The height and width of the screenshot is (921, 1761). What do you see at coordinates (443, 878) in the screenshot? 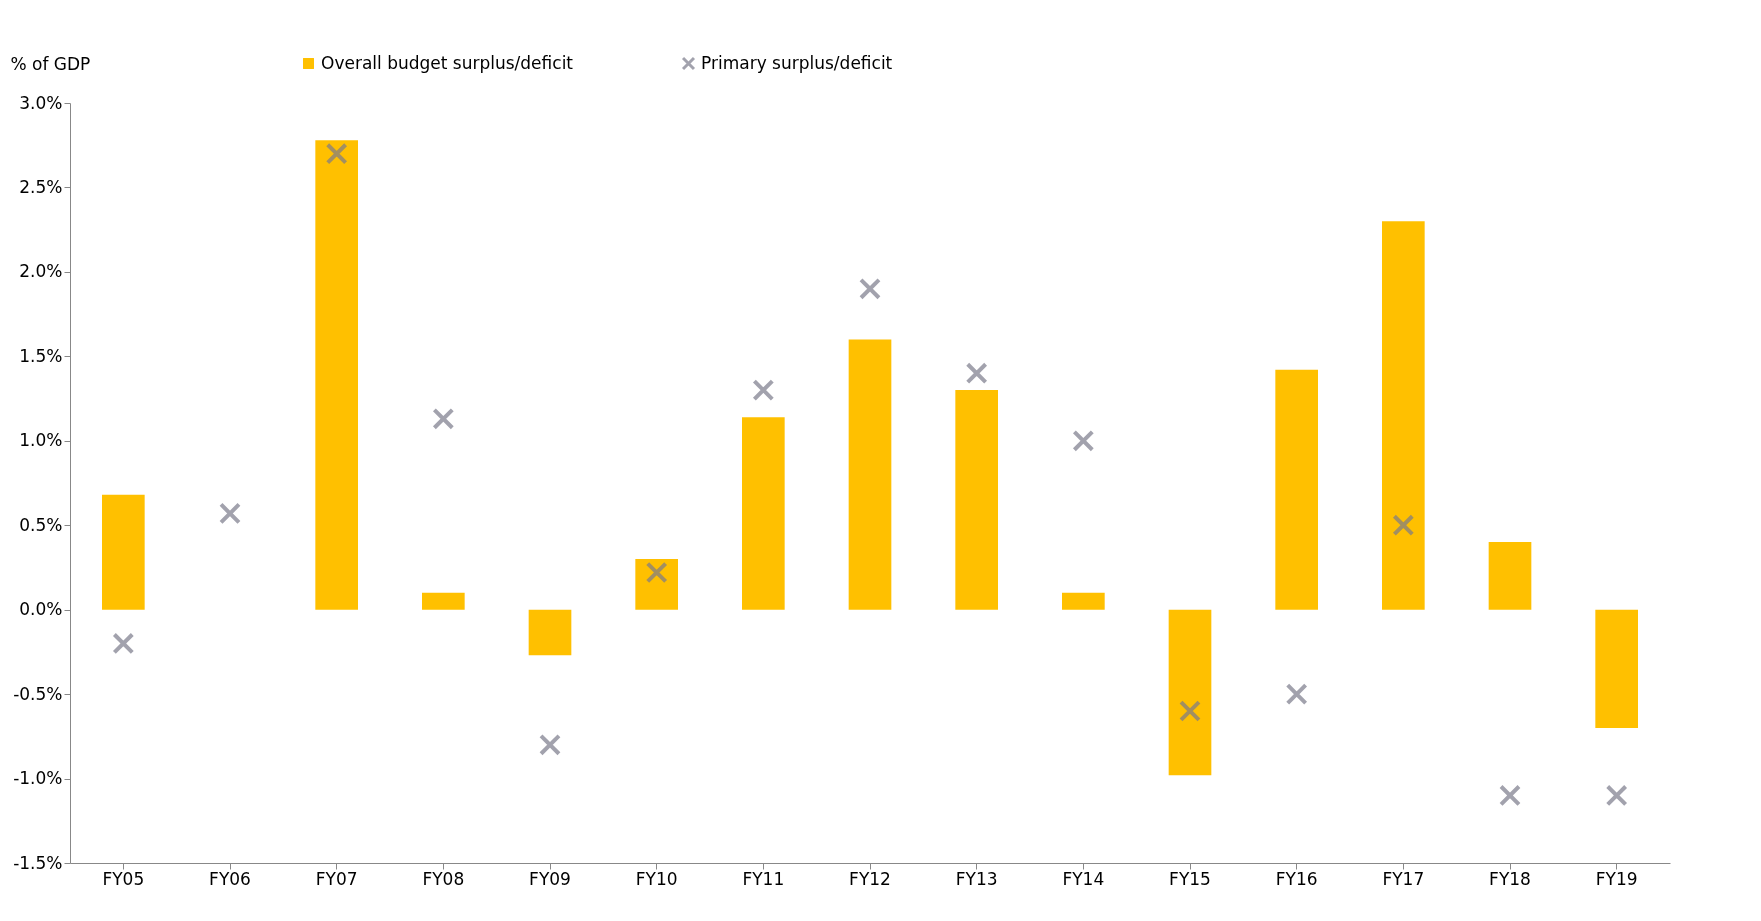
I see `x-tick-label: FY08` at bounding box center [443, 878].